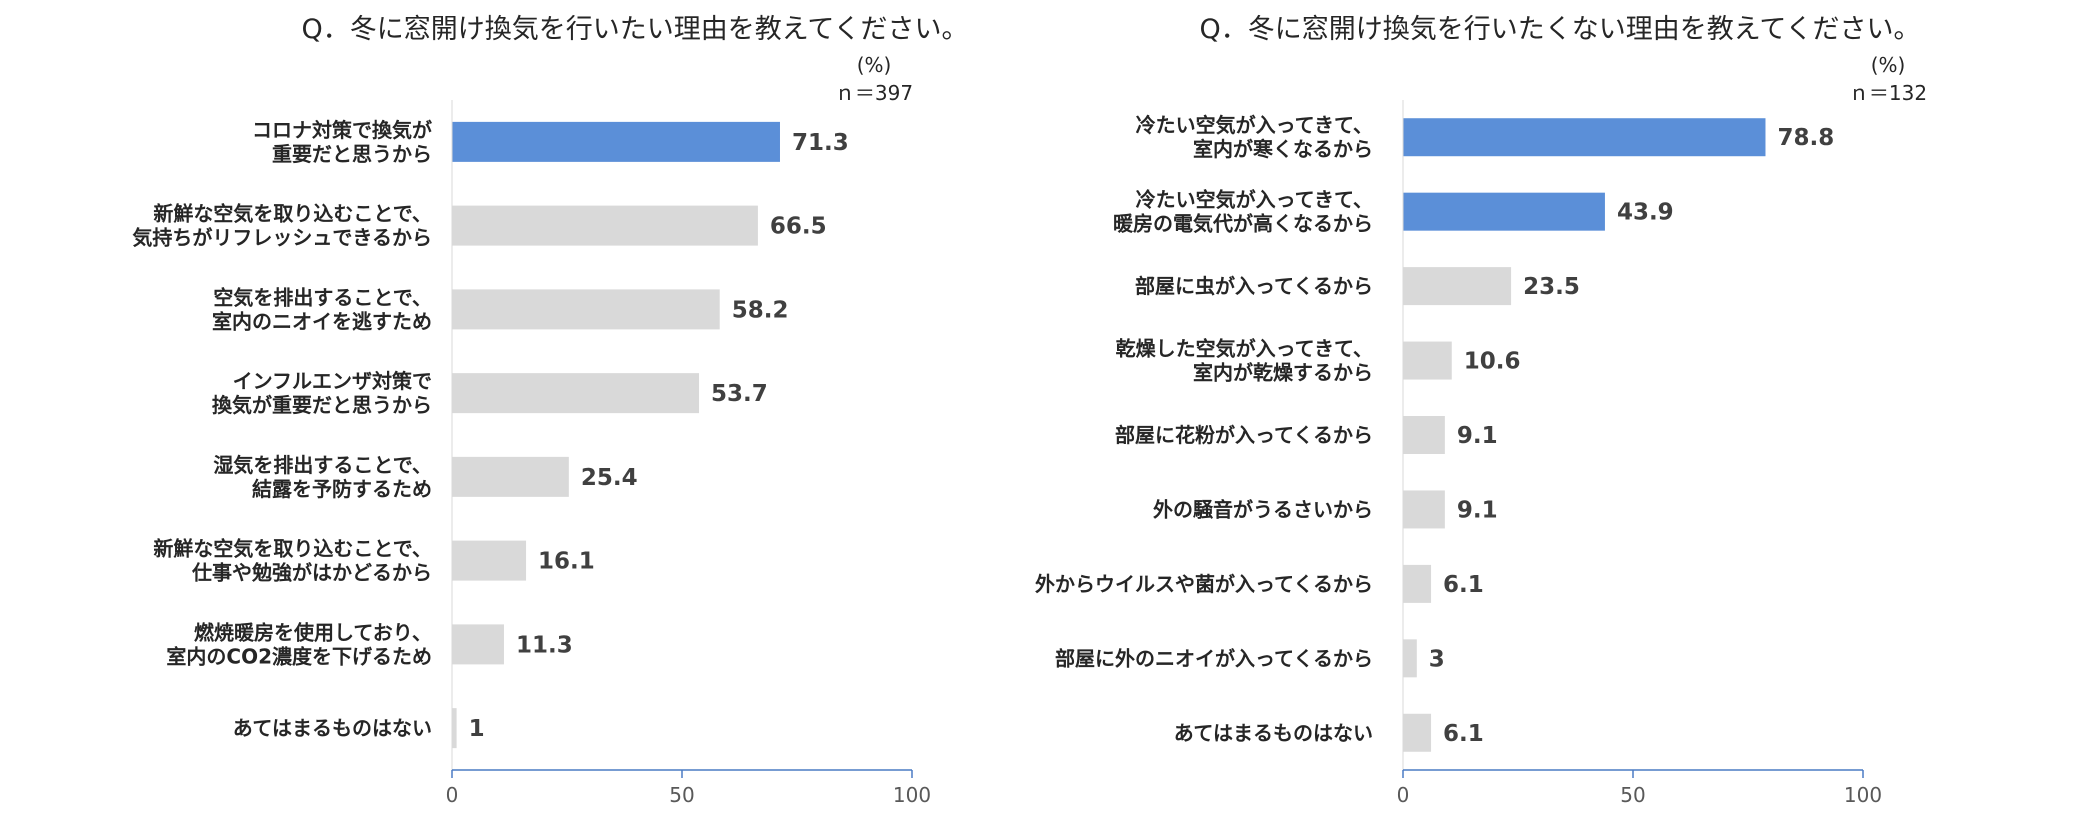 This screenshot has width=2073, height=815. What do you see at coordinates (1254, 286) in the screenshot?
I see `category-label: 部屋に虫が入ってくるから` at bounding box center [1254, 286].